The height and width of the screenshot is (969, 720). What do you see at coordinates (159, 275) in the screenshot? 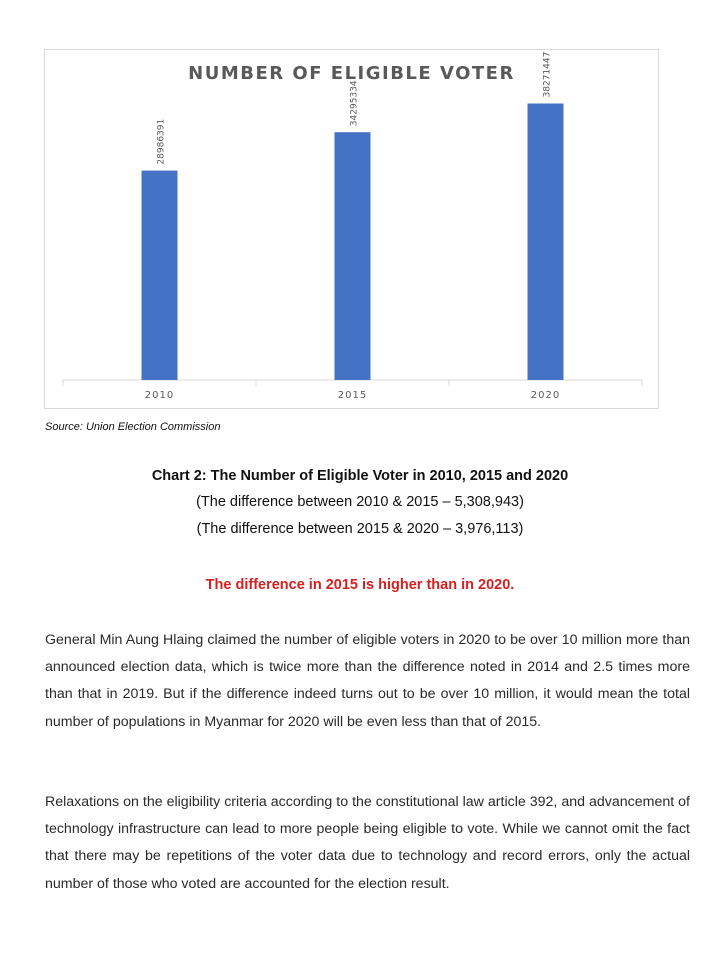
I see `bar-2010` at bounding box center [159, 275].